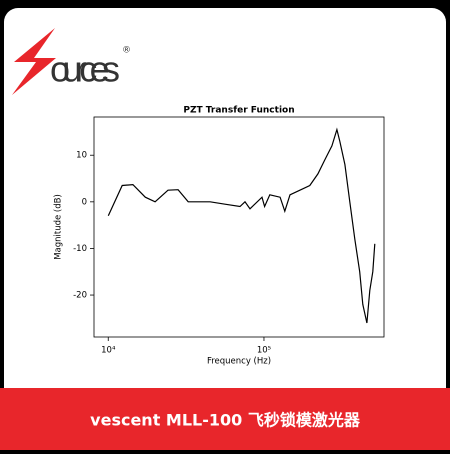  I want to click on banner-bg, so click(225, 419).